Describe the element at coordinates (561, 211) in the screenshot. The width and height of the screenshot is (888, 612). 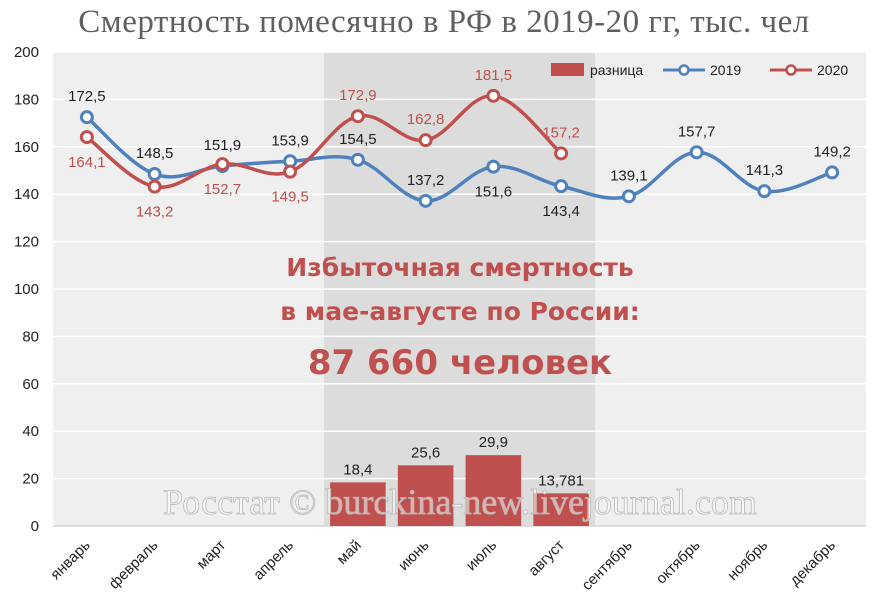
I see `data-label-2019: 143,4` at that location.